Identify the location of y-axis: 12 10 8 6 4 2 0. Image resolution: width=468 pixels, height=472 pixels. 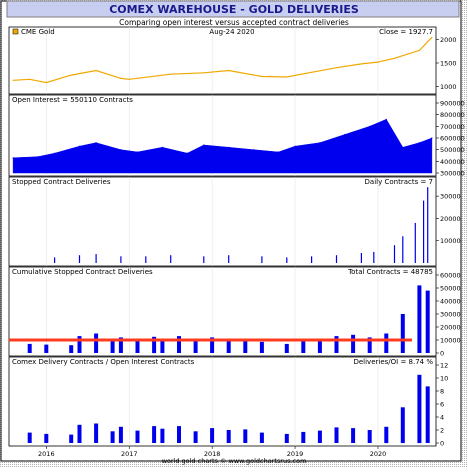
(442, 405).